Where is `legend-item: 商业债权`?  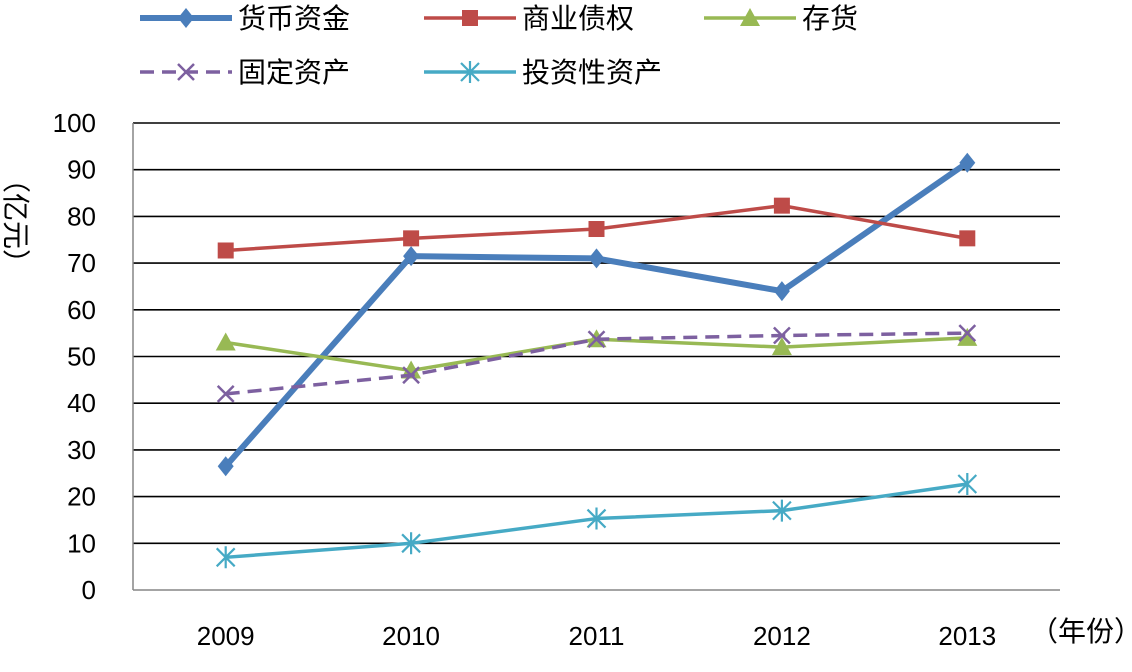
legend-item: 商业债权 is located at coordinates (529, 18).